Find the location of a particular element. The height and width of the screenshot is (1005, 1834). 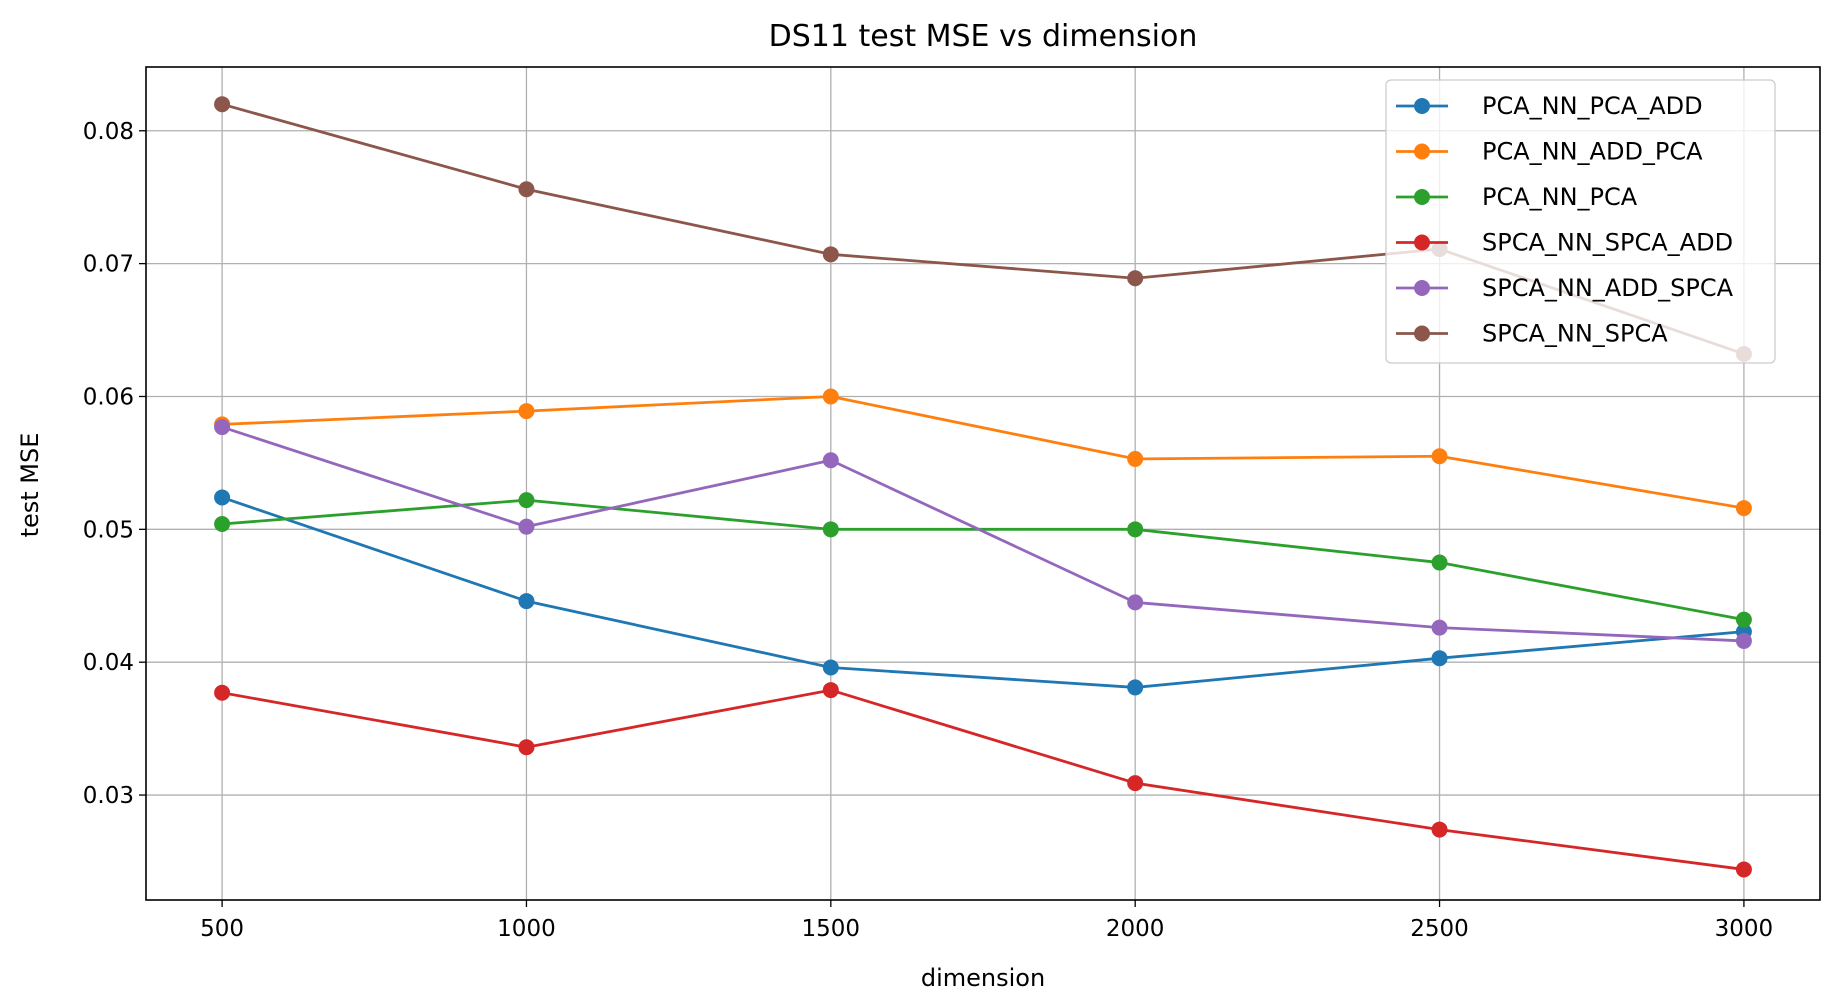

legend-label: PCA_NN_PCA is located at coordinates (1560, 197).